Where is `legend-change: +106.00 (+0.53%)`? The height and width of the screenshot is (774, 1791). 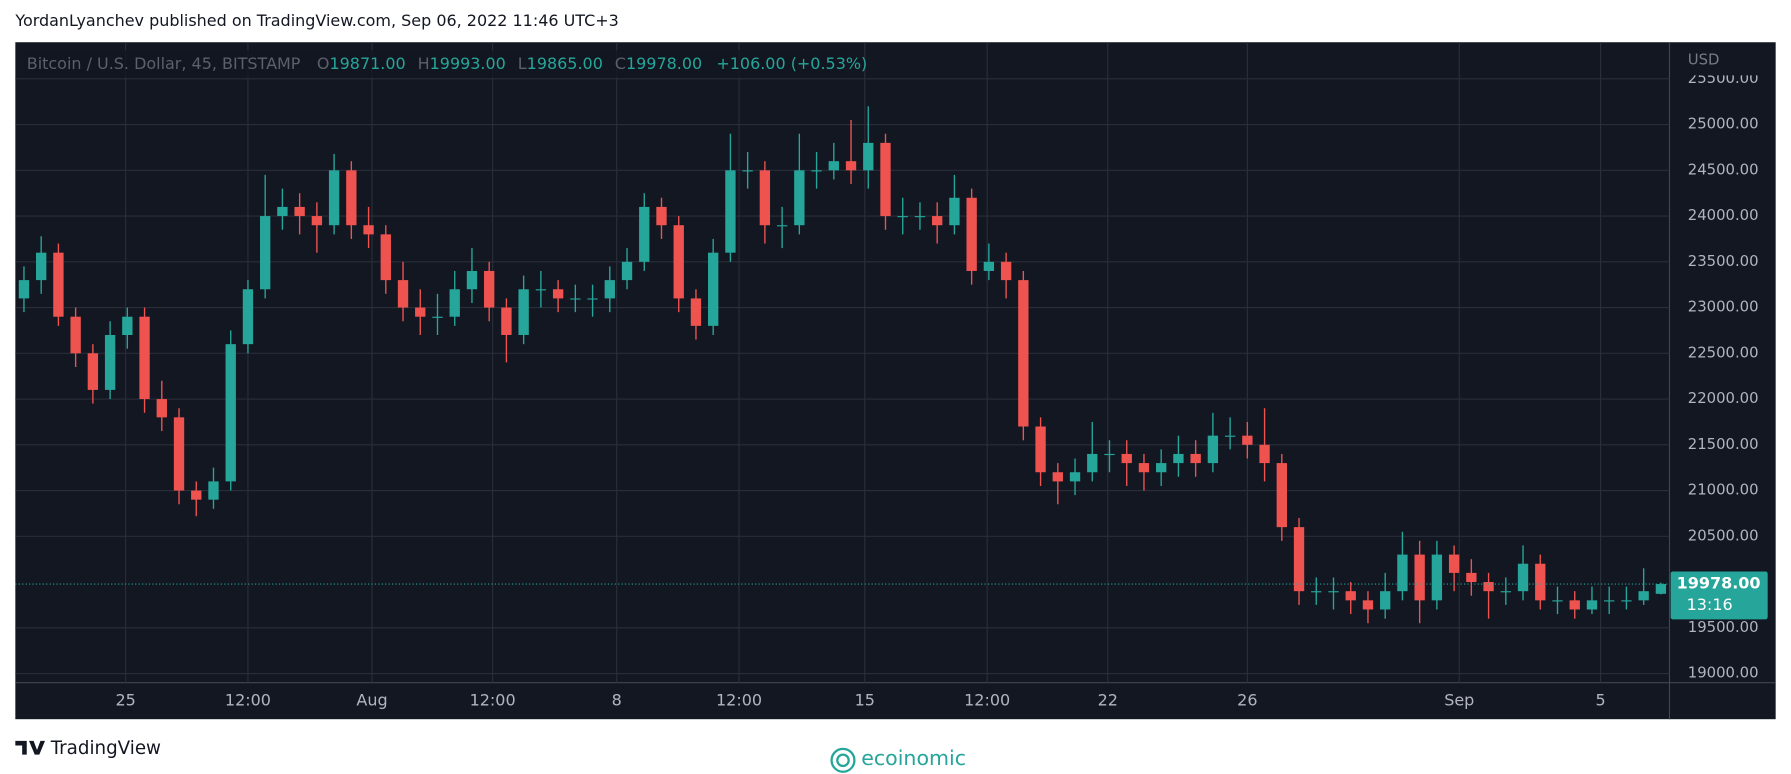 legend-change: +106.00 (+0.53%) is located at coordinates (791, 62).